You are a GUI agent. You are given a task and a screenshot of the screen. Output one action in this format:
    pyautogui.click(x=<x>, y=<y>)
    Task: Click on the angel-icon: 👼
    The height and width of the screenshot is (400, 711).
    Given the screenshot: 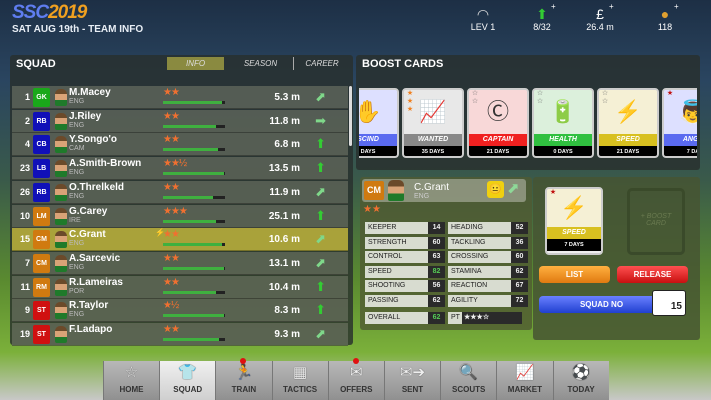 What is the action you would take?
    pyautogui.click(x=688, y=111)
    